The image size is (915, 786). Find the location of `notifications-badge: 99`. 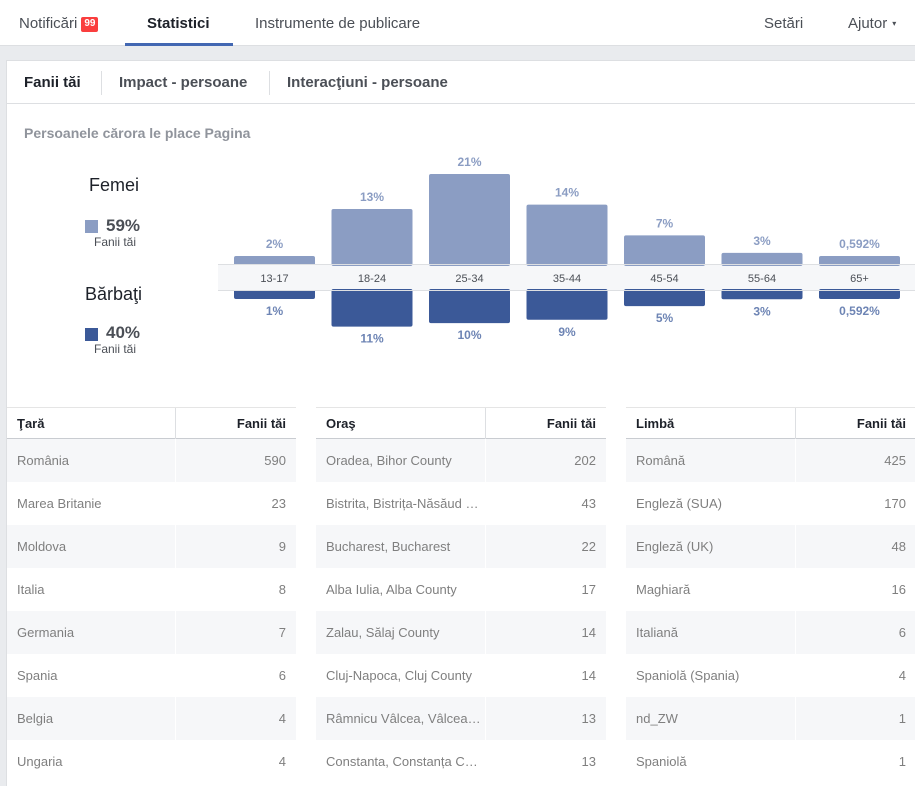

notifications-badge: 99 is located at coordinates (90, 24).